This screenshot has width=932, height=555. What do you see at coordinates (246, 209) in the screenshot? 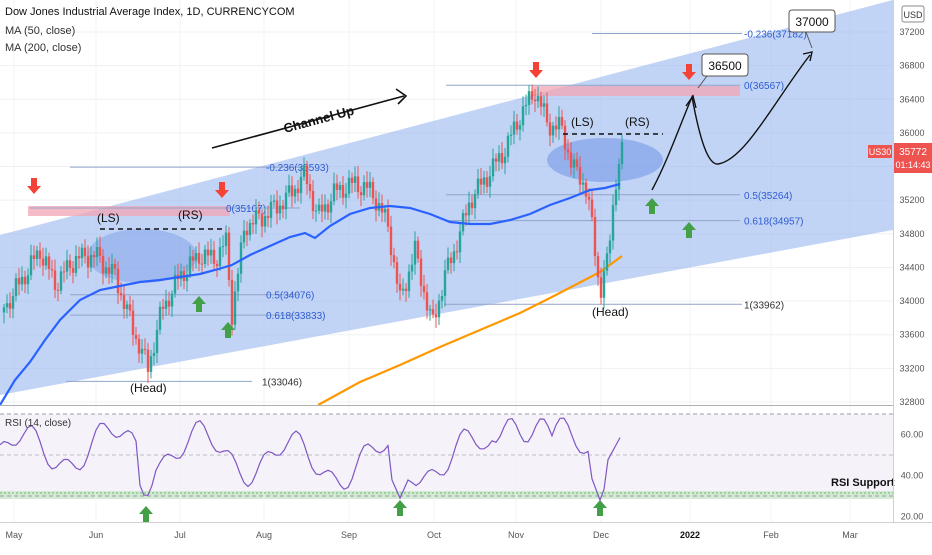
I see `fib-label-left: 0(35107)` at bounding box center [246, 209].